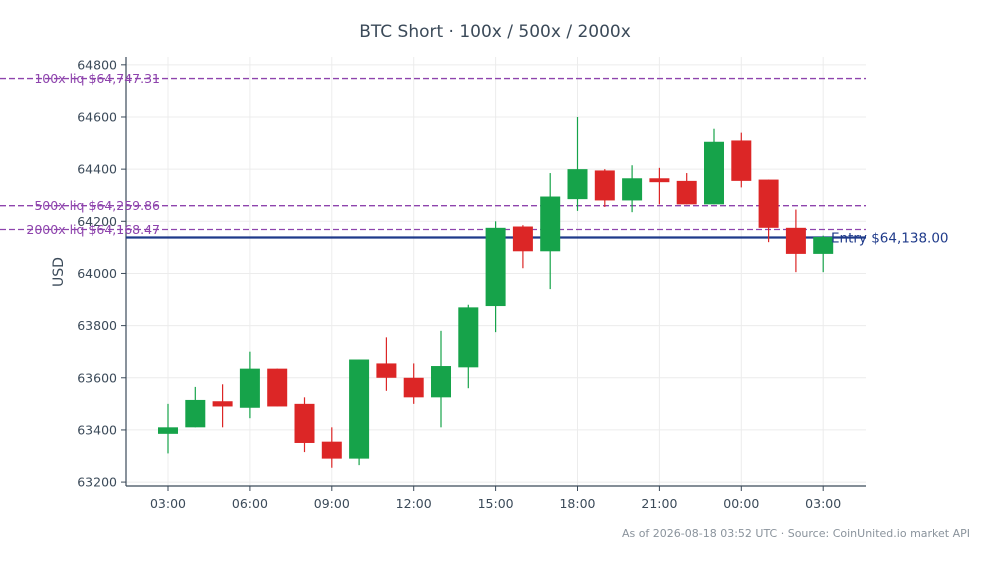 Image resolution: width=994 pixels, height=564 pixels. Describe the element at coordinates (250, 503) in the screenshot. I see `x-tick-label: 06:00` at that location.